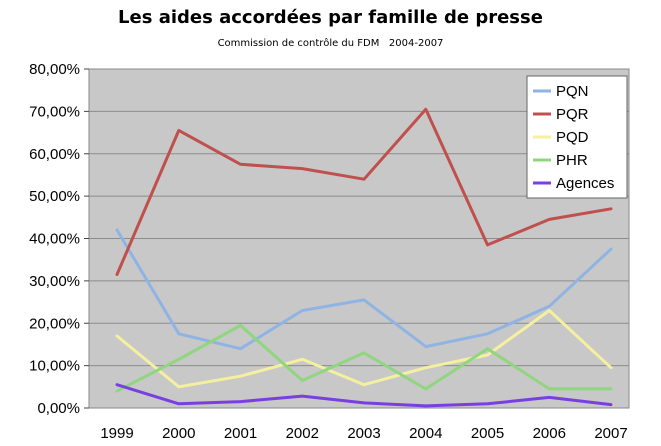 The width and height of the screenshot is (661, 446). What do you see at coordinates (610, 433) in the screenshot?
I see `x-tick-label: 2007` at bounding box center [610, 433].